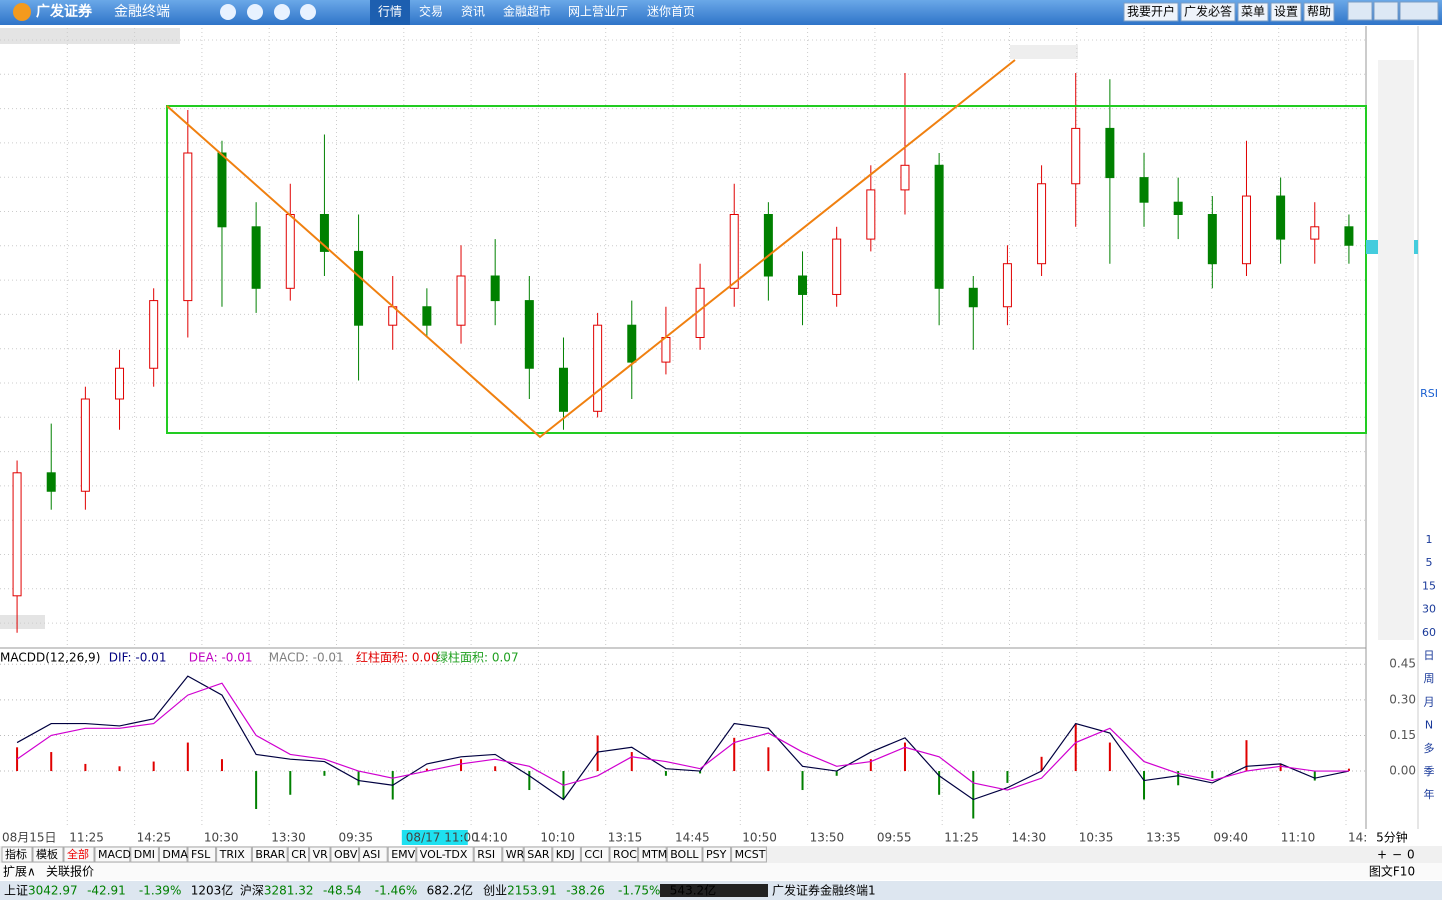 This screenshot has width=1442, height=904. Describe the element at coordinates (671, 12) in the screenshot. I see `menu-item: 迷你首页` at that location.